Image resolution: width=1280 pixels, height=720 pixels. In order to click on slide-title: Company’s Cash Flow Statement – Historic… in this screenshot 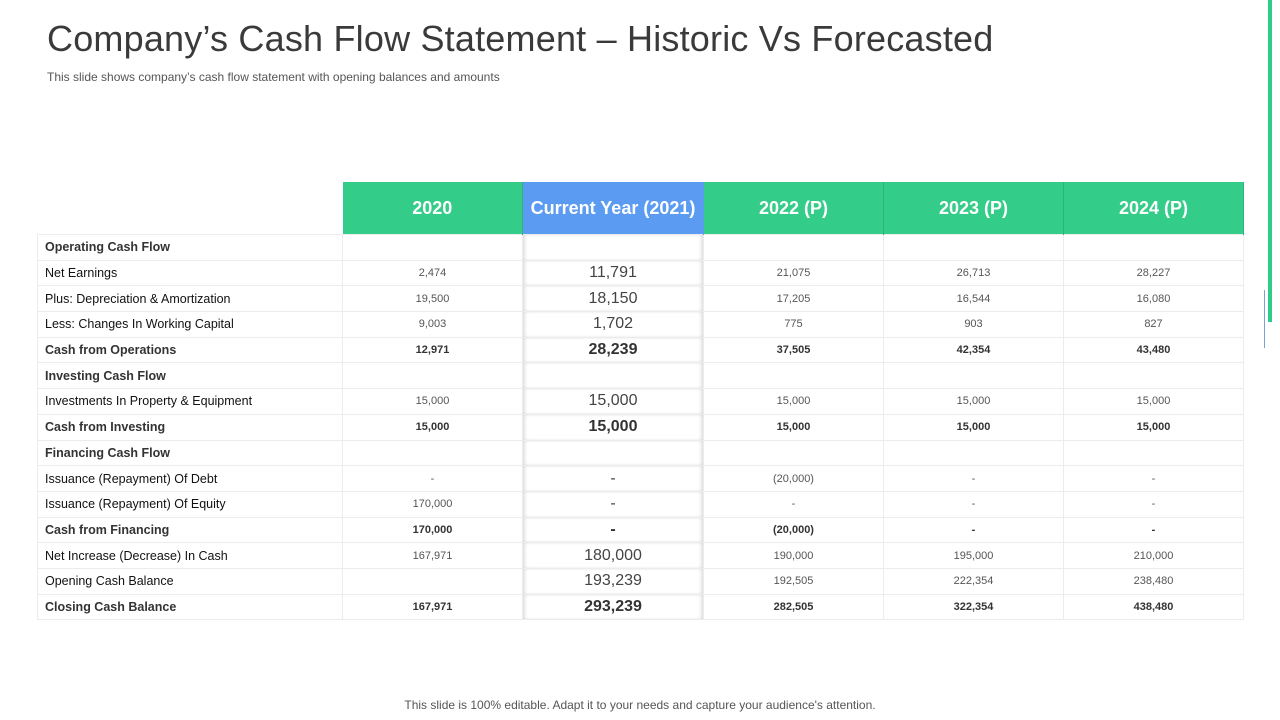, I will do `click(520, 38)`.